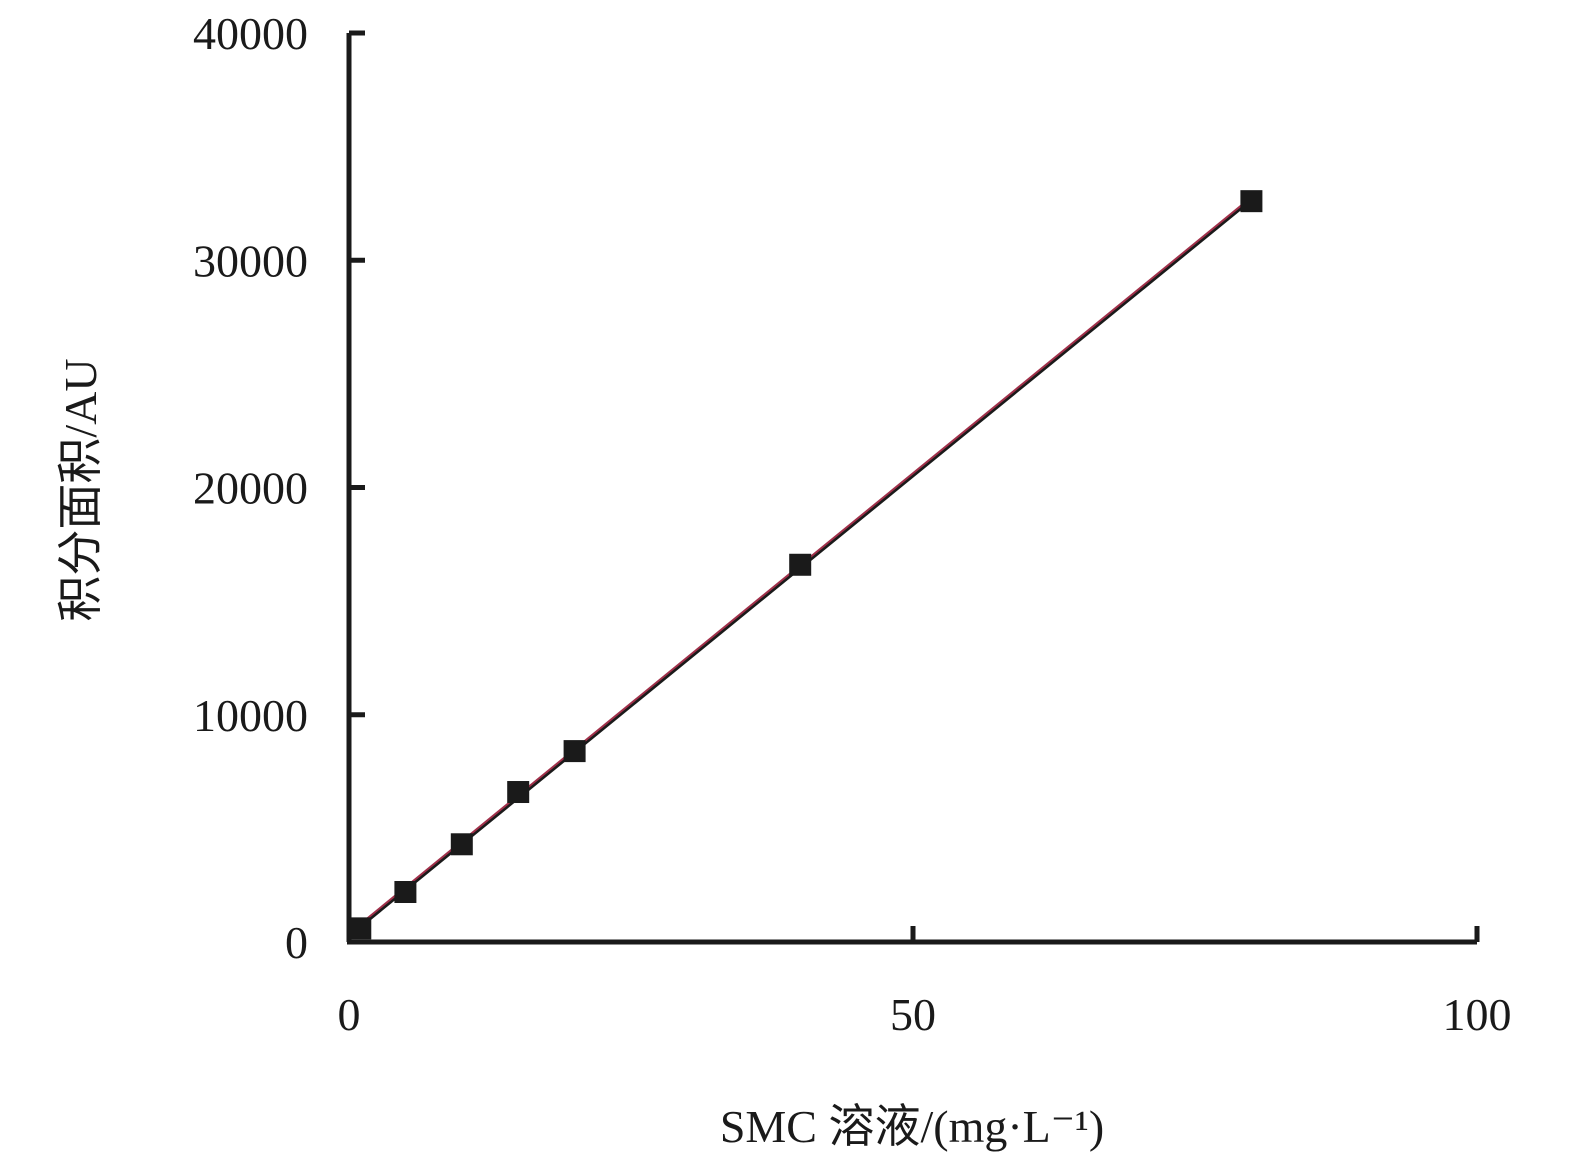 This screenshot has height=1163, width=1575. What do you see at coordinates (250, 260) in the screenshot?
I see `y-tick-label: 30000` at bounding box center [250, 260].